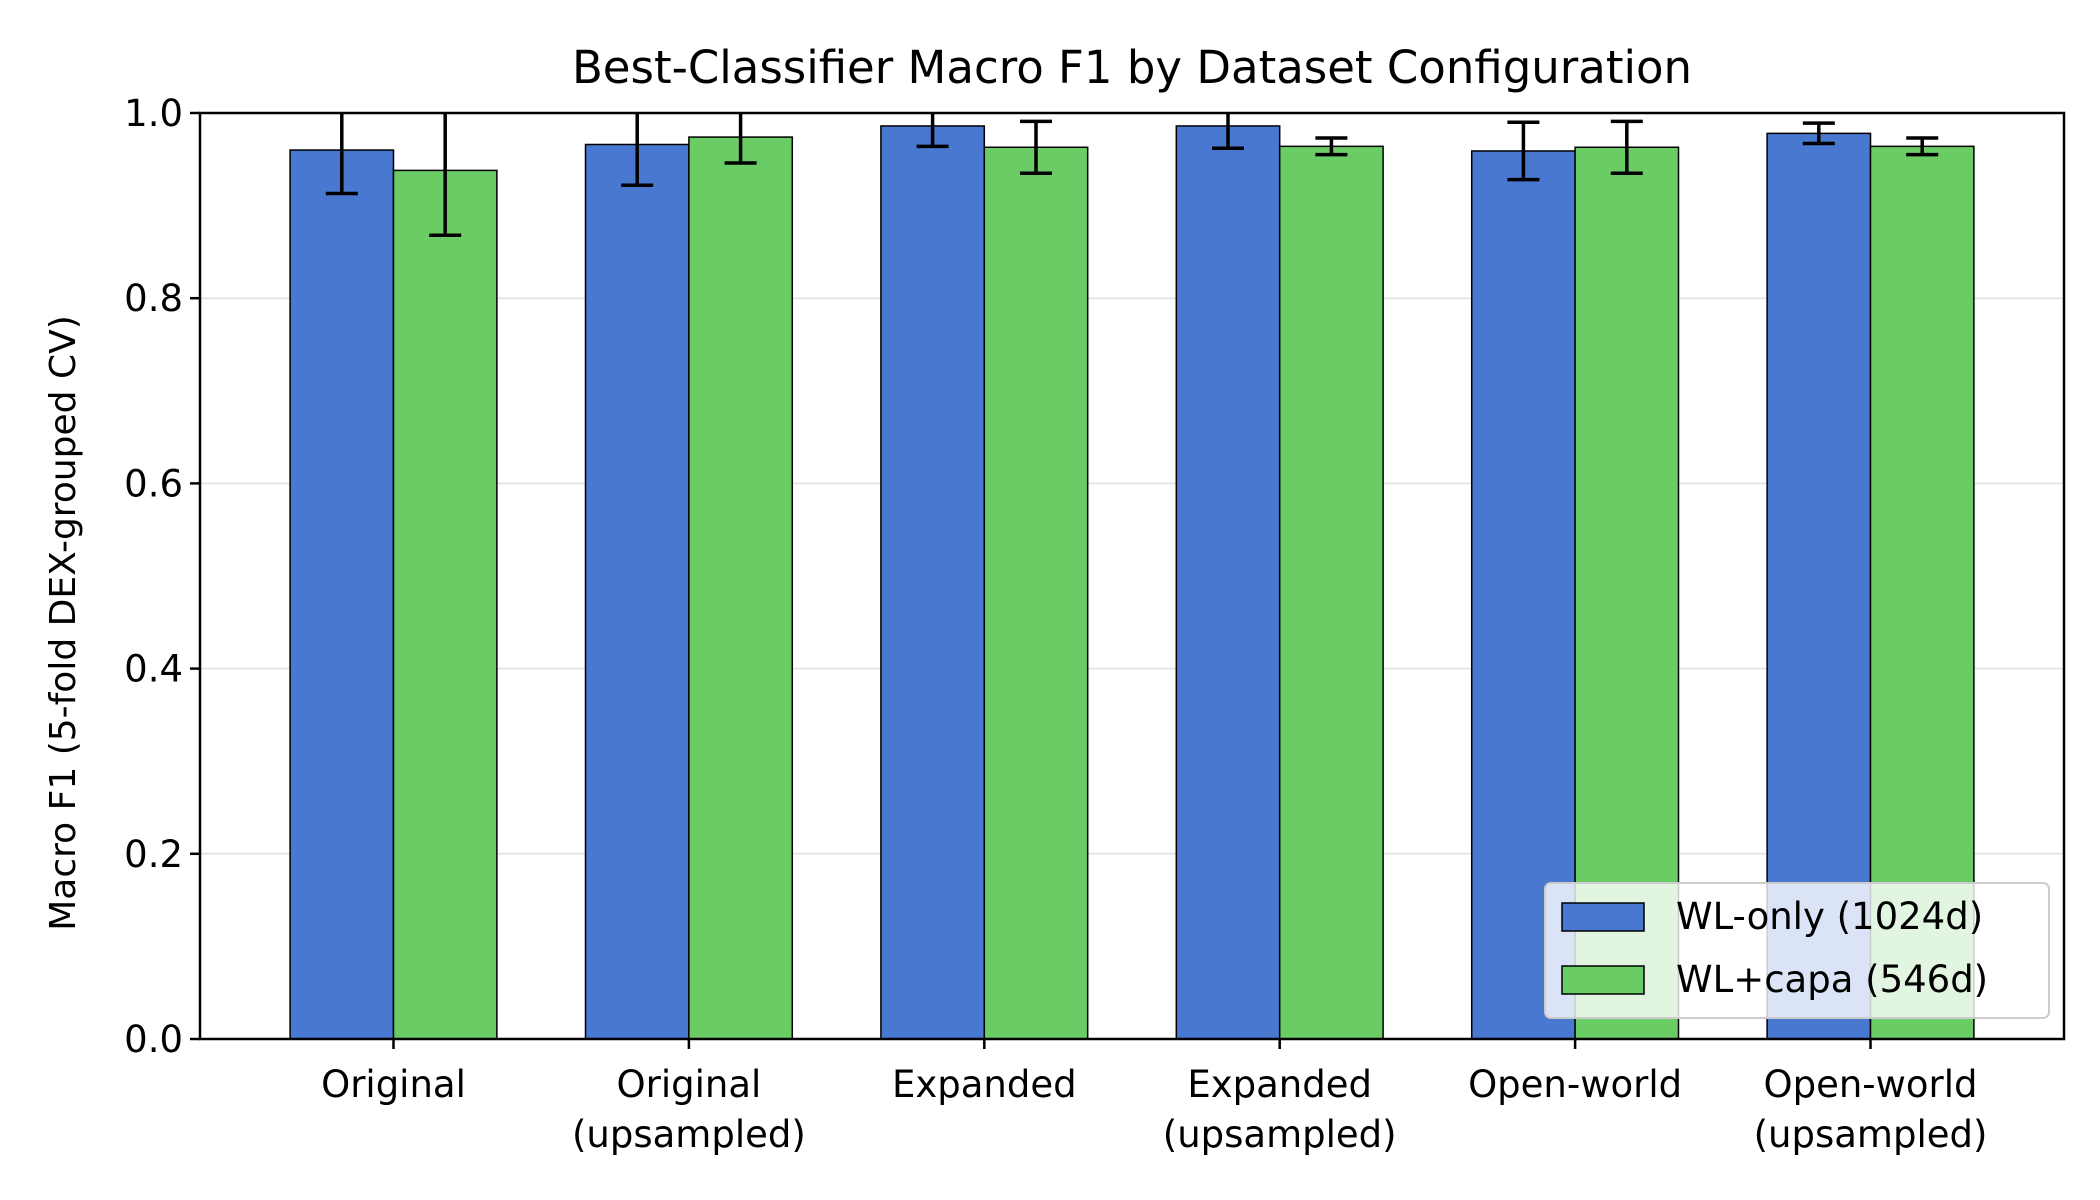 Image resolution: width=2100 pixels, height=1200 pixels. What do you see at coordinates (153, 483) in the screenshot?
I see `y-tick-label: 0.6` at bounding box center [153, 483].